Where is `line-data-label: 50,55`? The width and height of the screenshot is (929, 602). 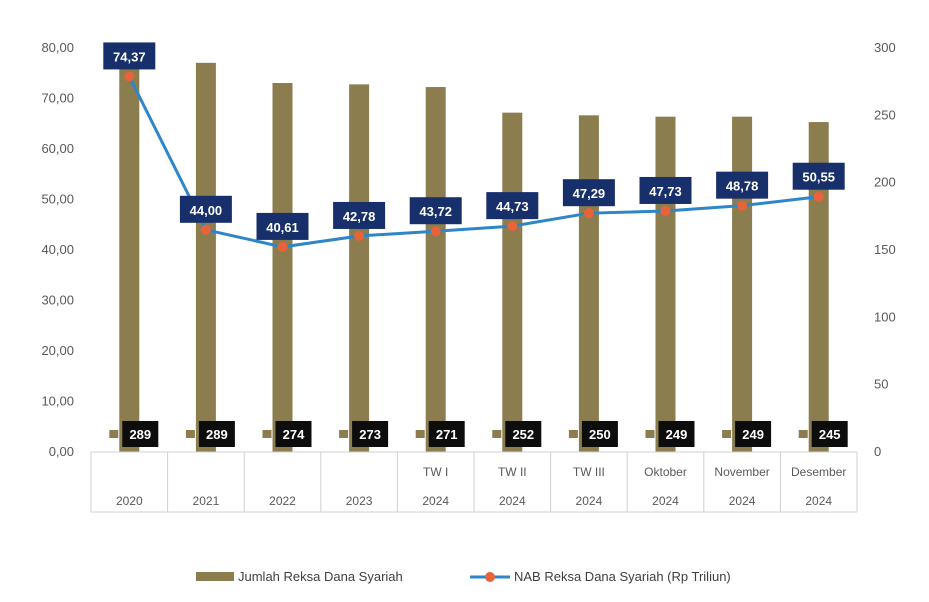
line-data-label: 50,55 is located at coordinates (818, 177).